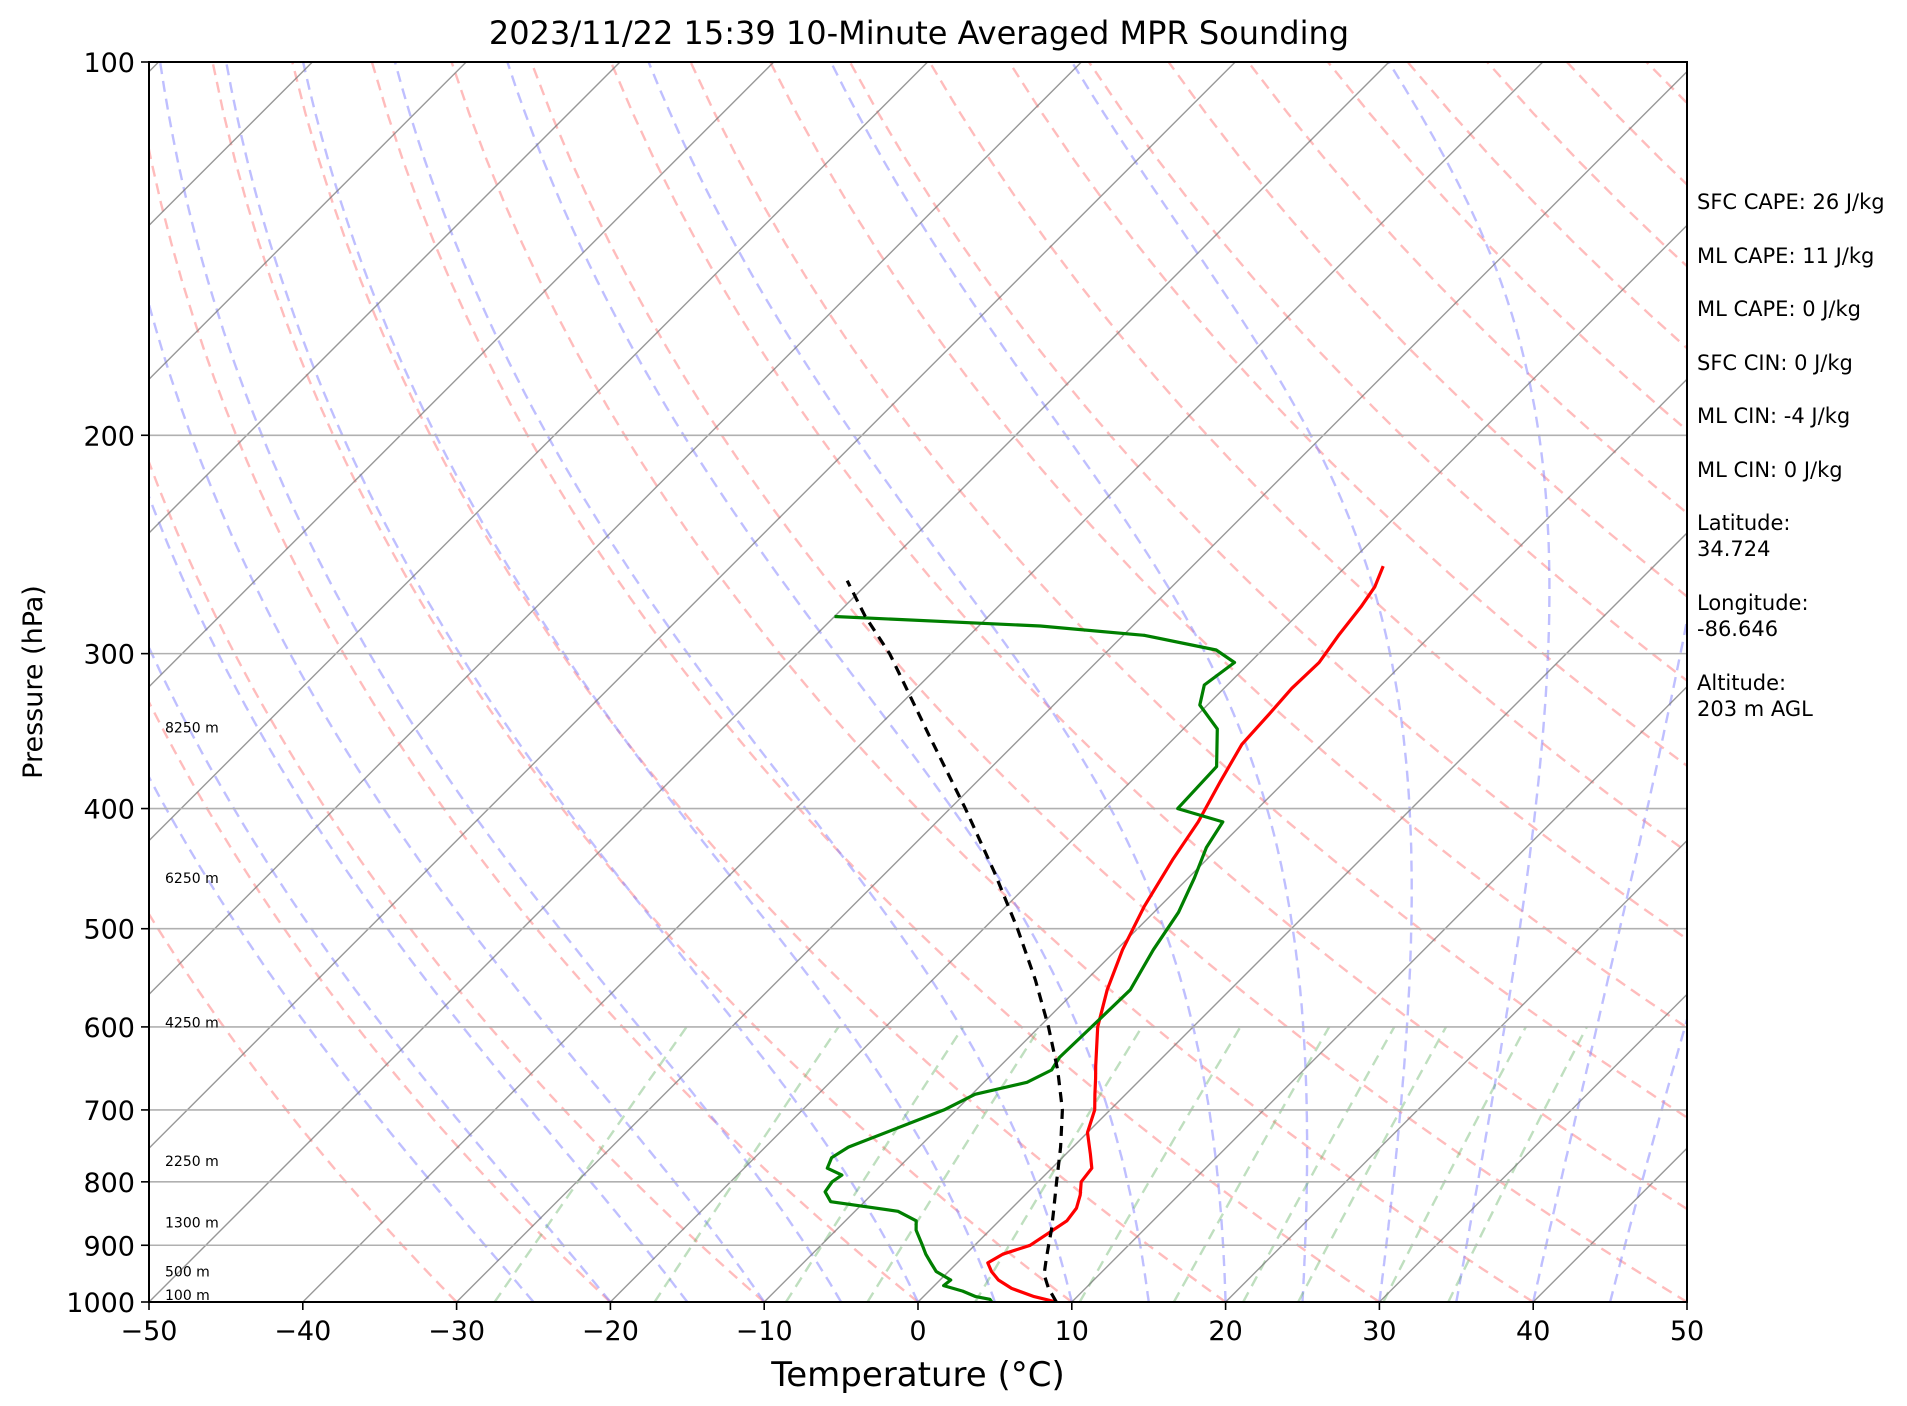 The width and height of the screenshot is (1907, 1406). Describe the element at coordinates (954, 940) in the screenshot. I see `parcel-profile` at that location.